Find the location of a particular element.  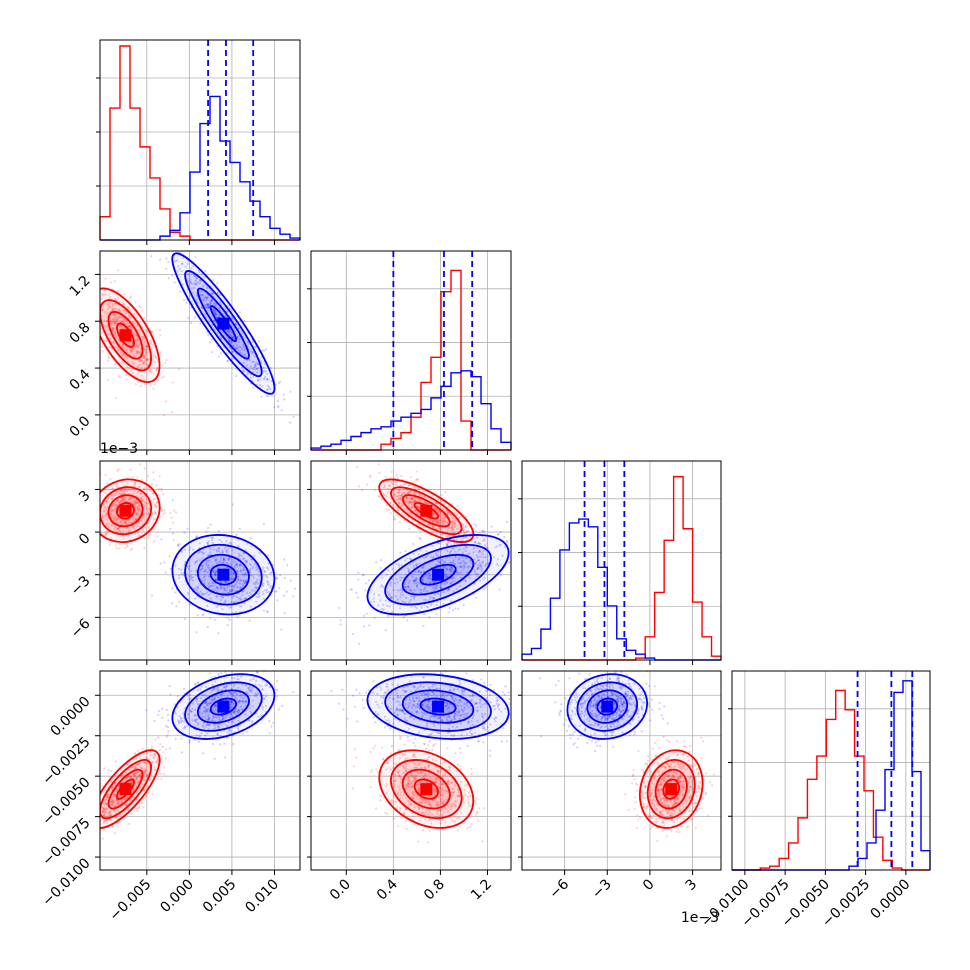

histogram-panel is located at coordinates (620, 560).